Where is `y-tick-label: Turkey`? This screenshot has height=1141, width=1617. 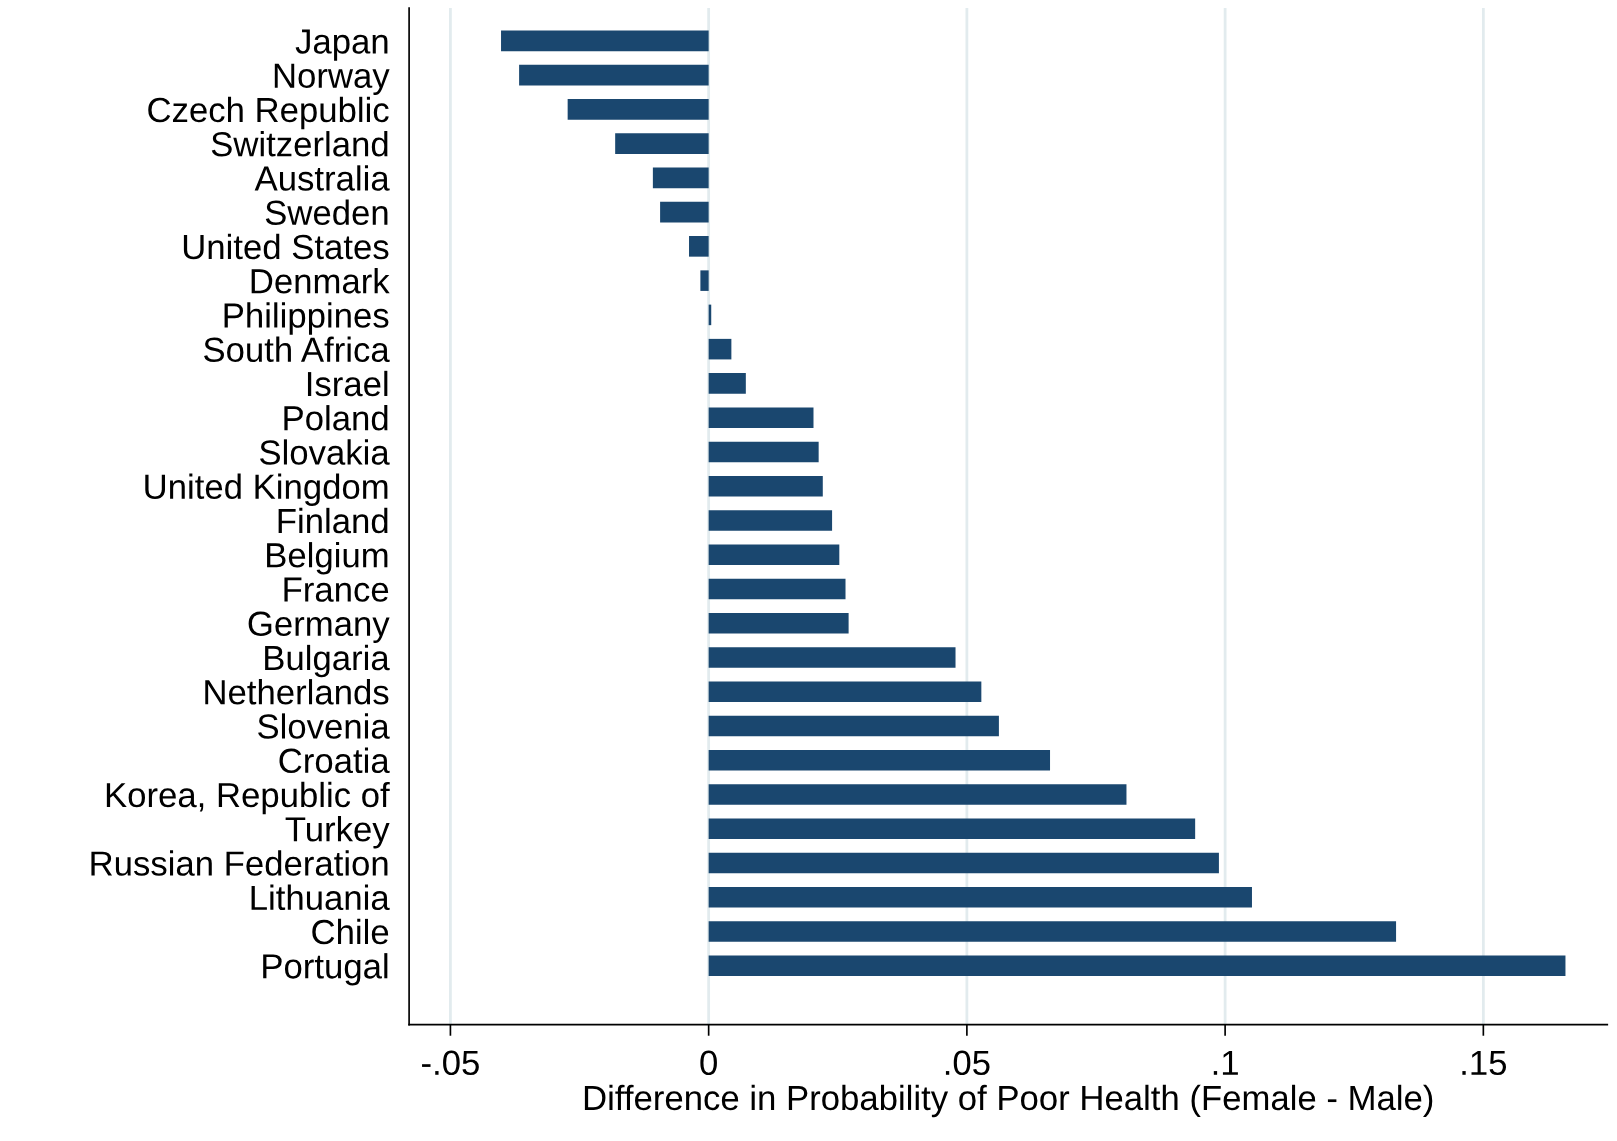
y-tick-label: Turkey is located at coordinates (337, 832).